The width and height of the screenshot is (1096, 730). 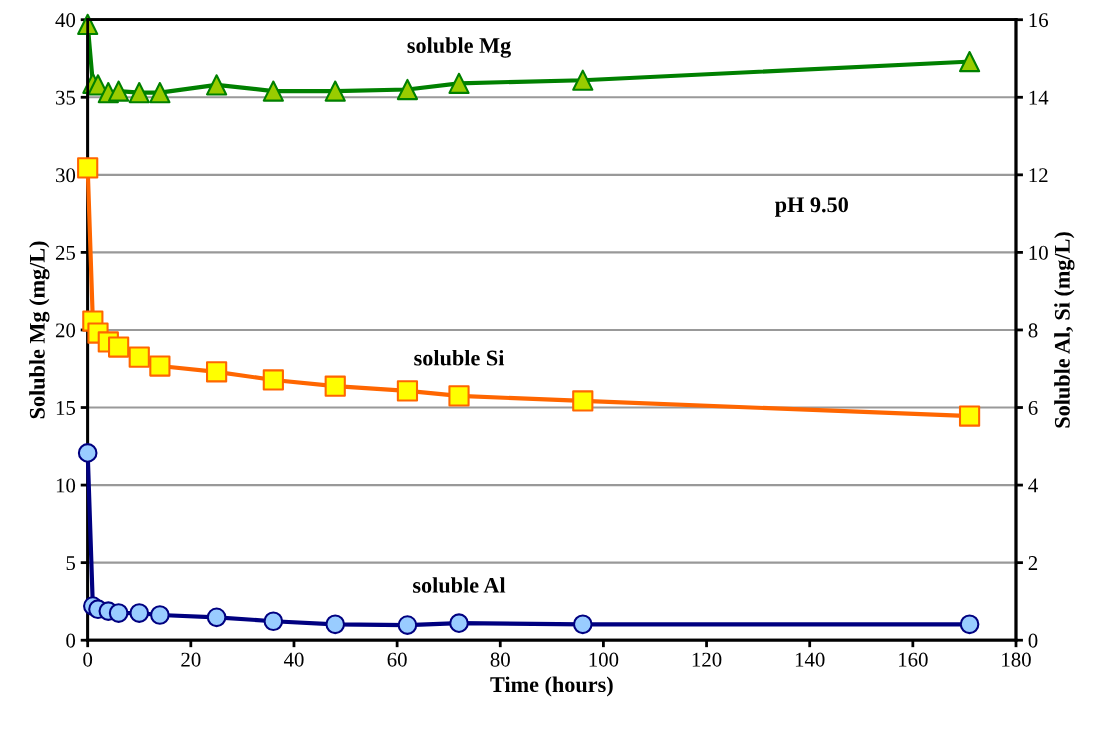 I want to click on annotation: pH 9.50, so click(x=811, y=207).